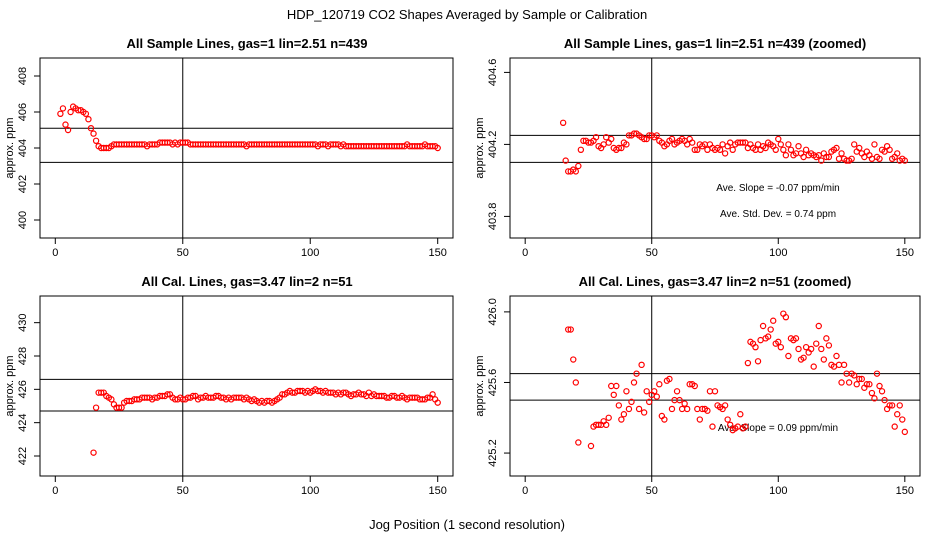 Image resolution: width=936 pixels, height=540 pixels. Describe the element at coordinates (493, 73) in the screenshot. I see `y-tick-label: 404.6` at that location.